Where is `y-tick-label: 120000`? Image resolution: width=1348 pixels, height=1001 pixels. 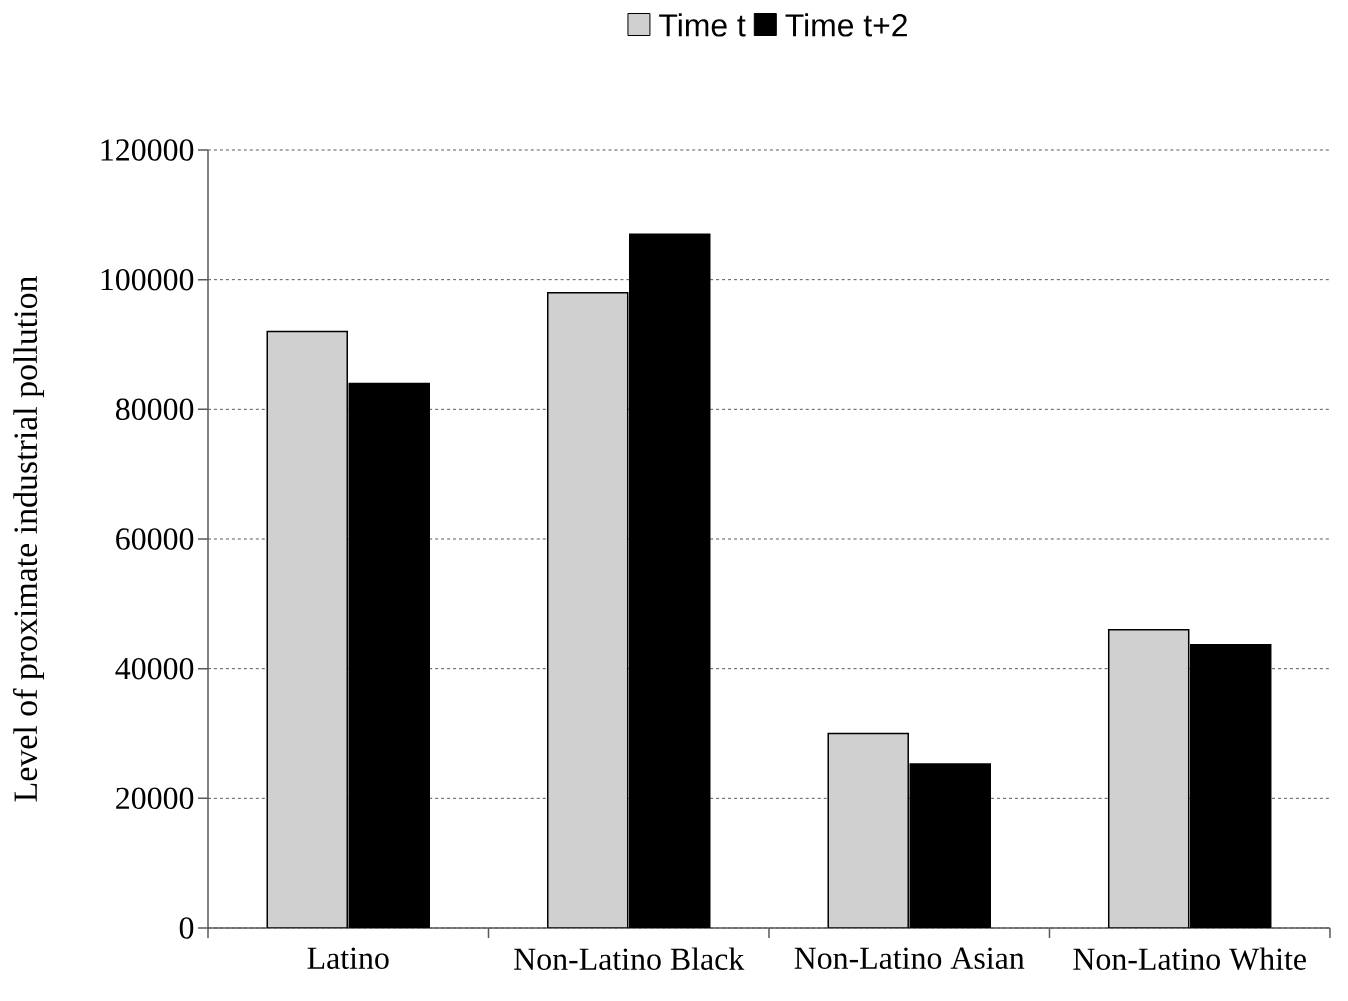
y-tick-label: 120000 is located at coordinates (147, 150).